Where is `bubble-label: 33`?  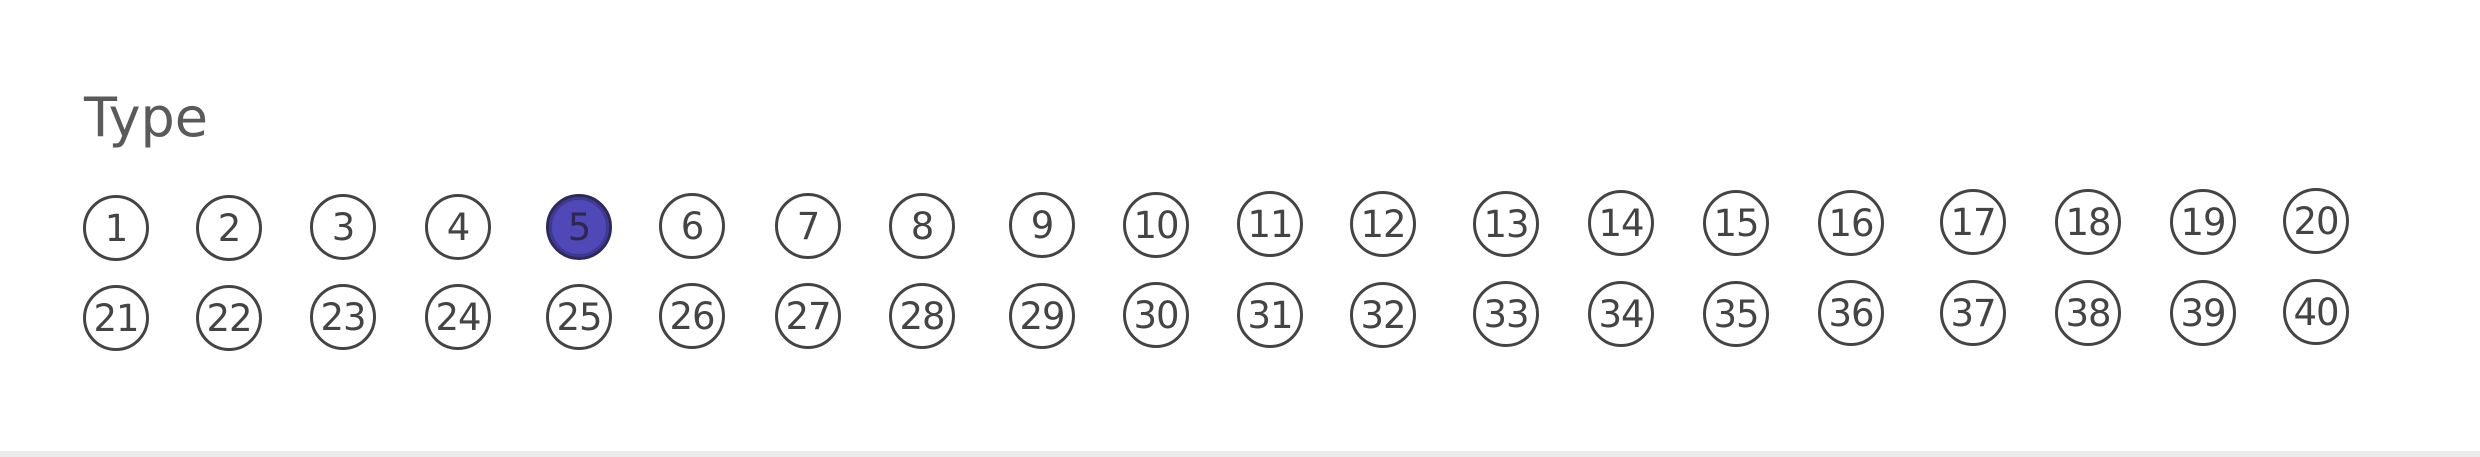 bubble-label: 33 is located at coordinates (1506, 314).